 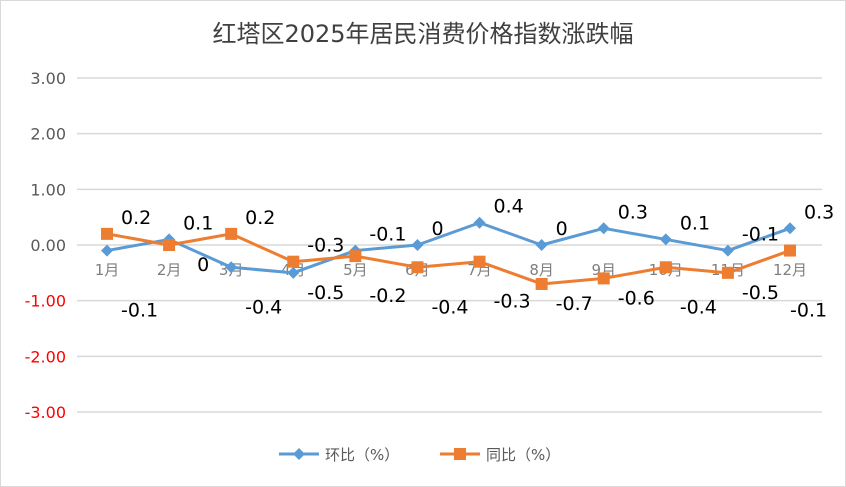 I want to click on y-tick-label: 0.00, so click(x=48, y=245).